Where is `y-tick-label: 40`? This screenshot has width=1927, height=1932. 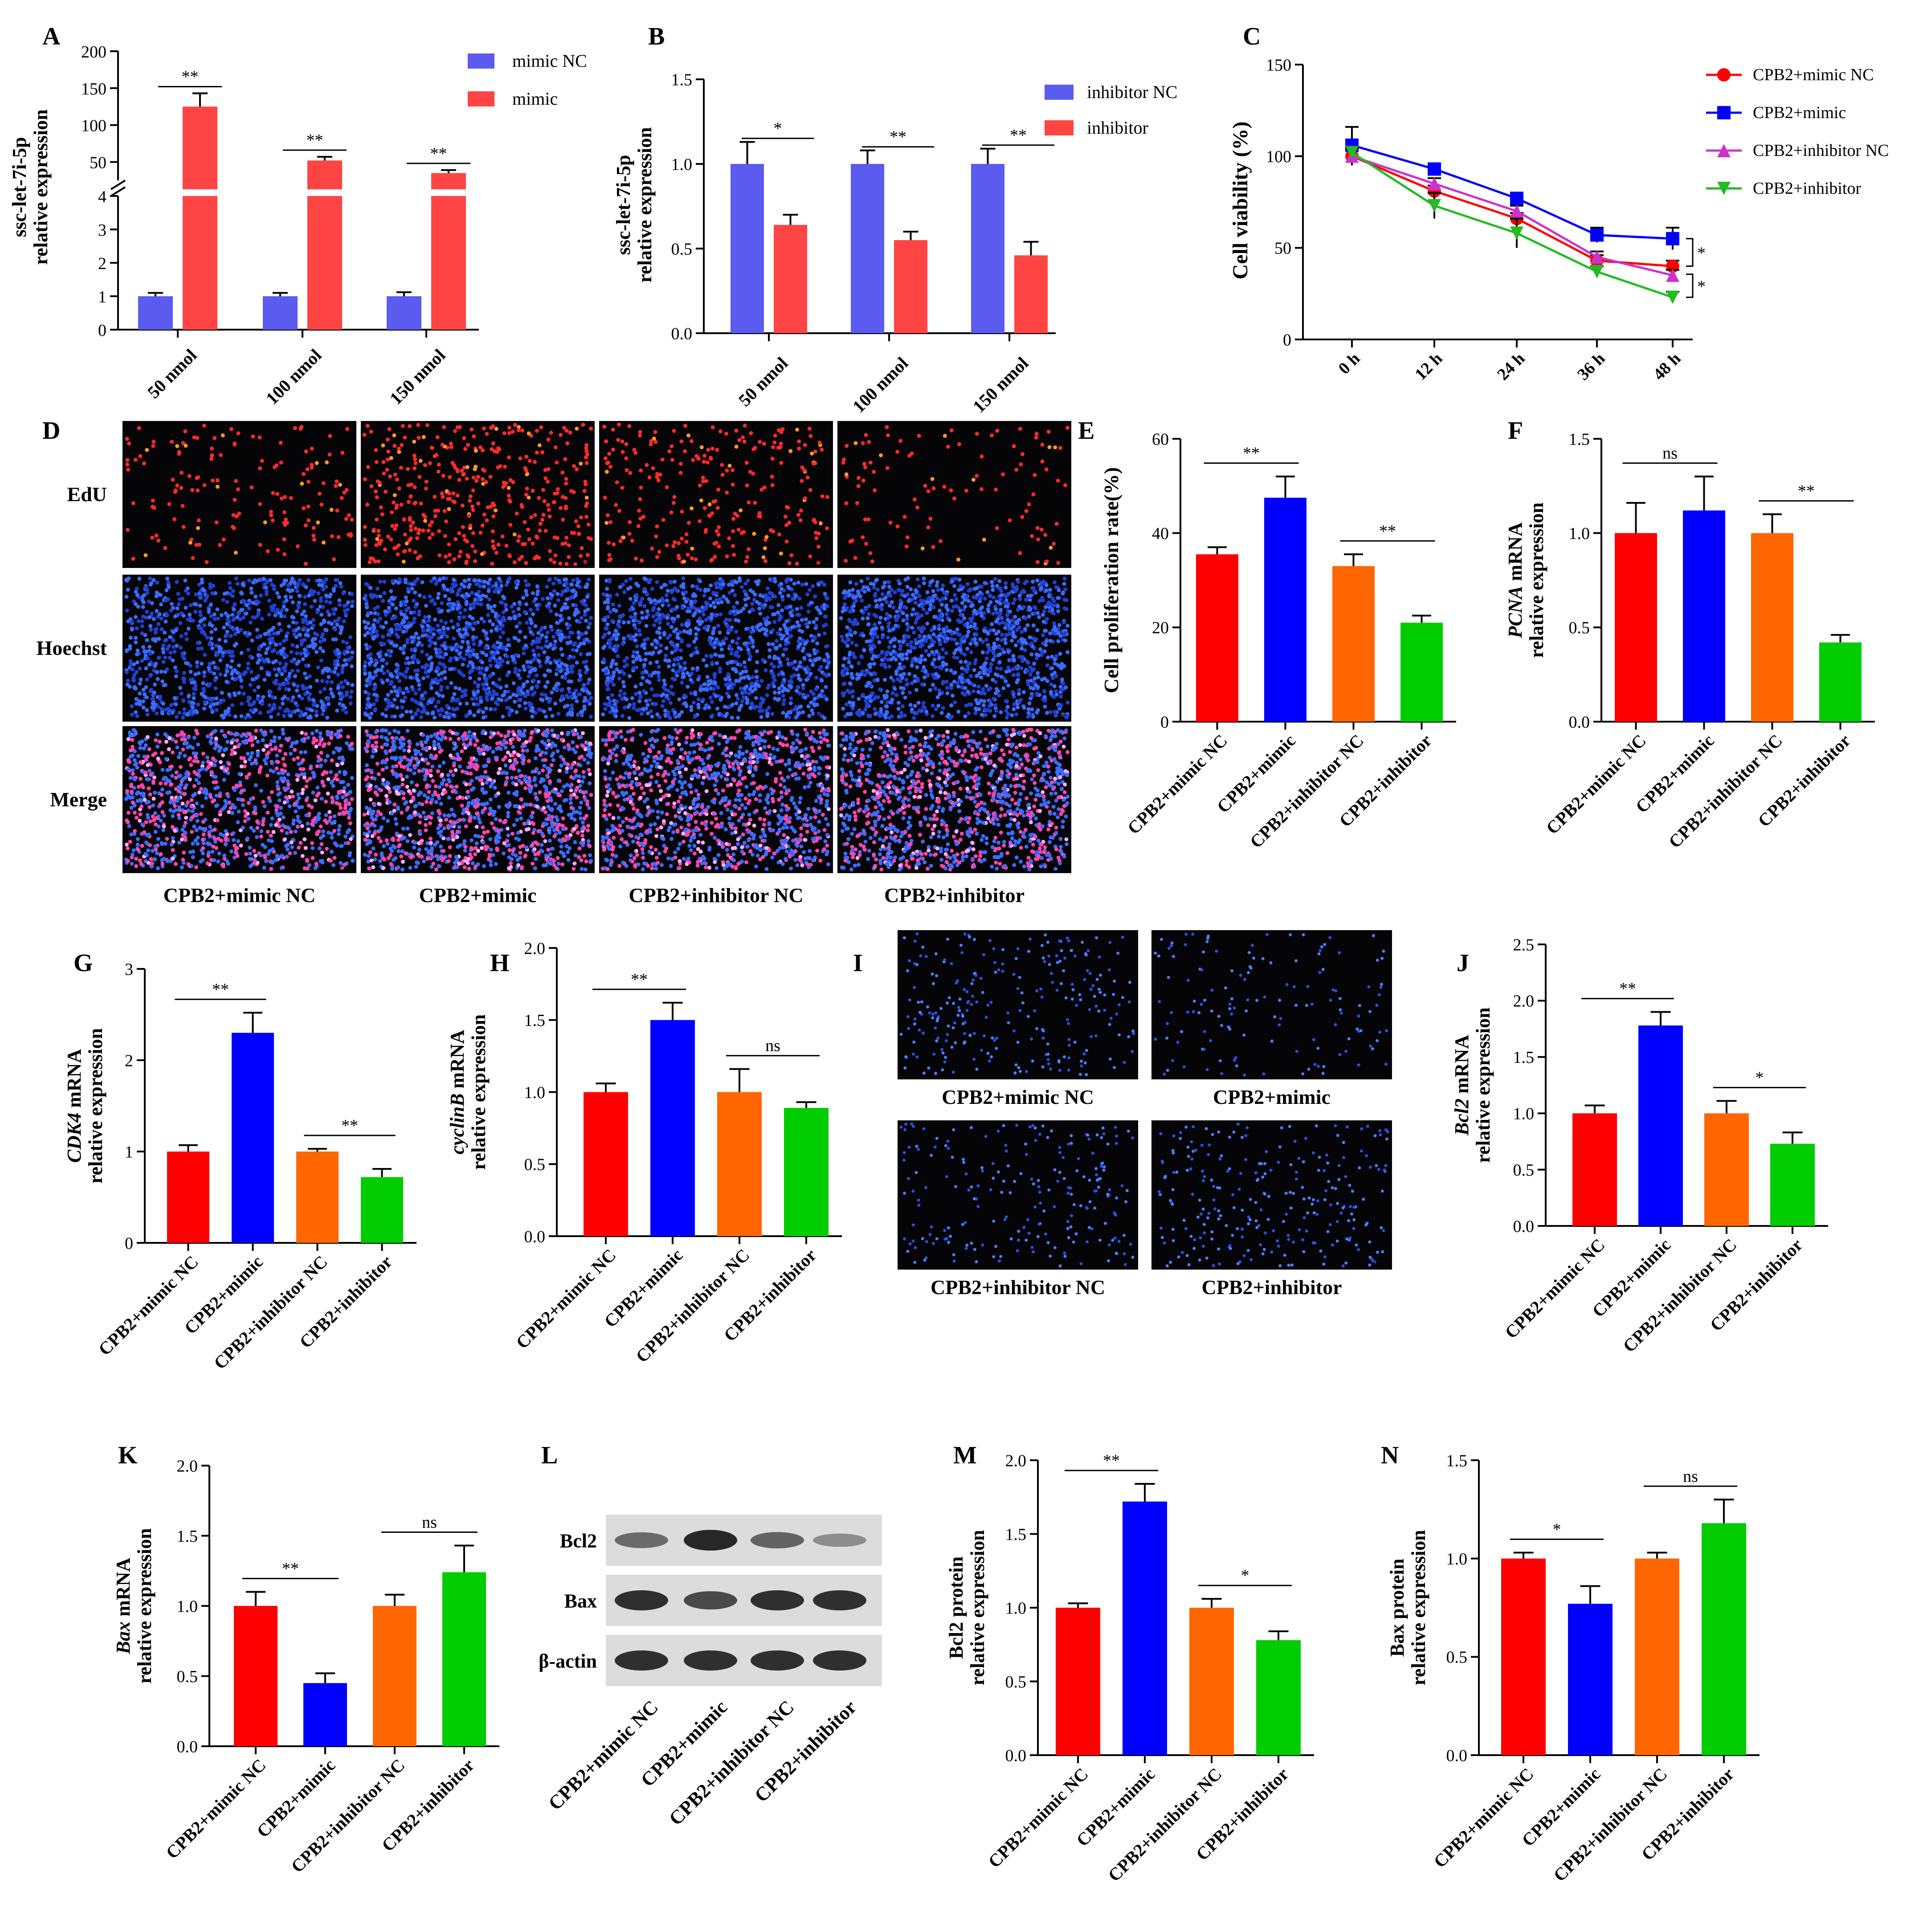 y-tick-label: 40 is located at coordinates (1160, 533).